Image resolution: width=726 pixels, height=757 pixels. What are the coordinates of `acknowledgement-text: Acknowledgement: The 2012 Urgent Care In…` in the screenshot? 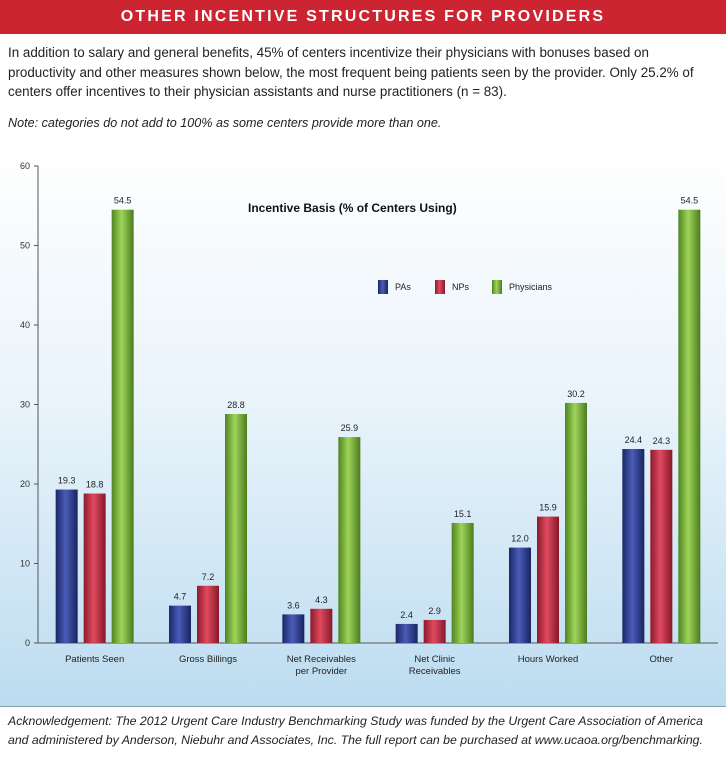 It's located at (355, 730).